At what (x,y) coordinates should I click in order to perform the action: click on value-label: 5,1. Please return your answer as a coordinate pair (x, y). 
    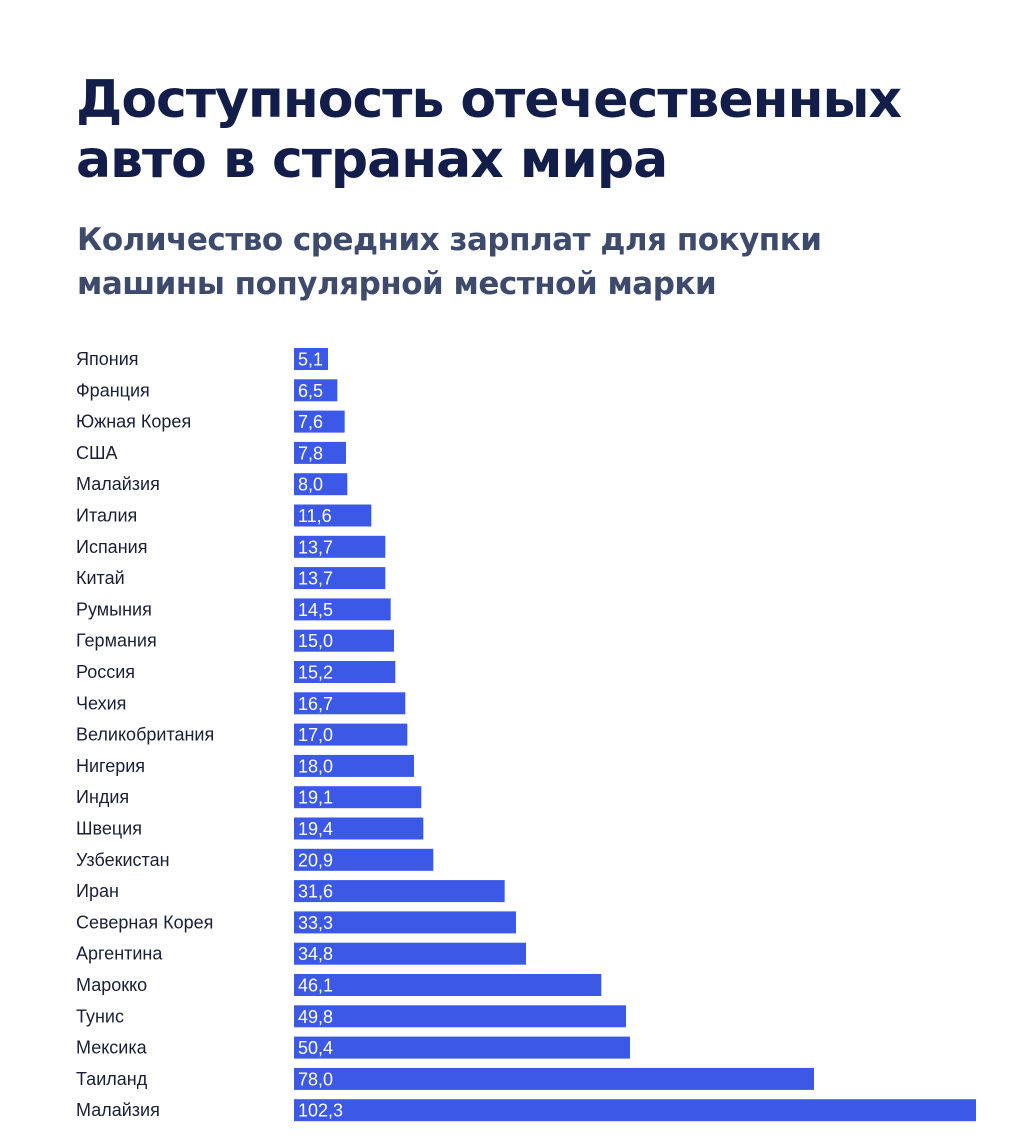
    Looking at the image, I should click on (310, 360).